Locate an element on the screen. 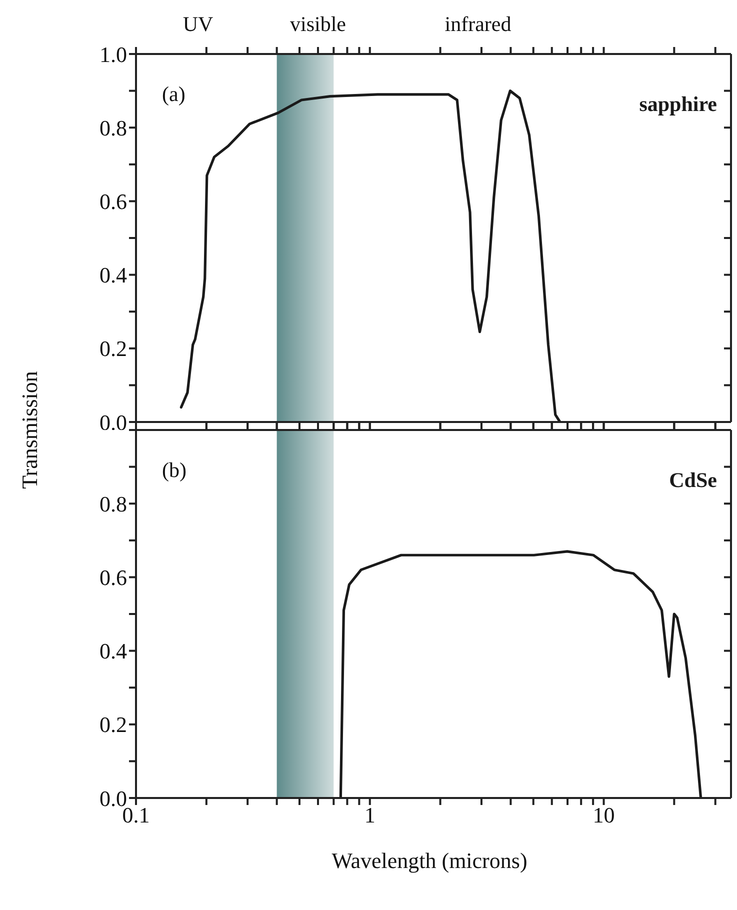 This screenshot has width=737, height=910. legend-label: sapphire is located at coordinates (678, 104).